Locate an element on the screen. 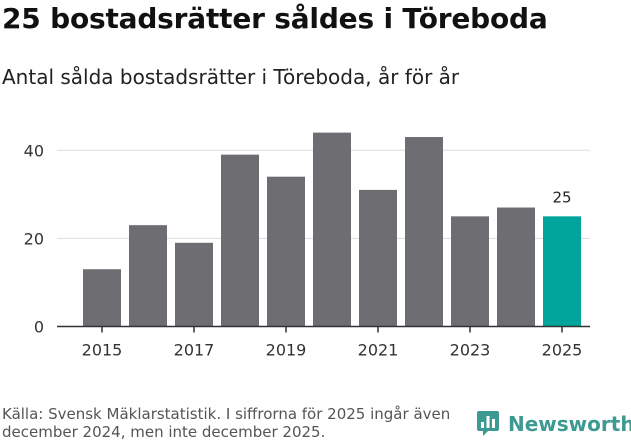 This screenshot has height=441, width=631. bar-2016 is located at coordinates (148, 276).